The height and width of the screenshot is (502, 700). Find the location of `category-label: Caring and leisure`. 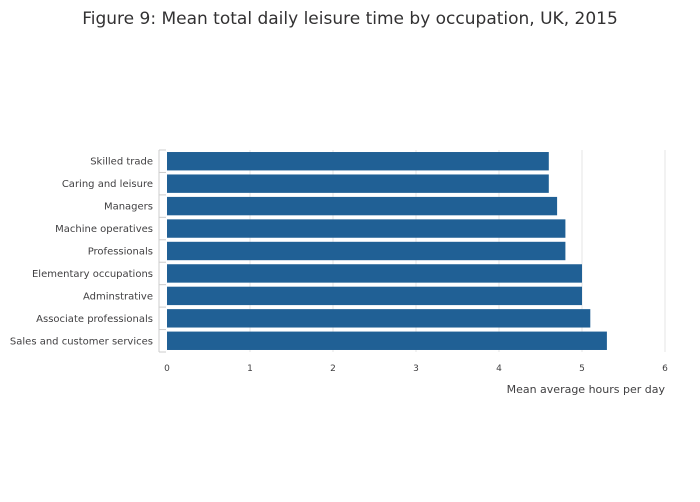

category-label: Caring and leisure is located at coordinates (107, 184).